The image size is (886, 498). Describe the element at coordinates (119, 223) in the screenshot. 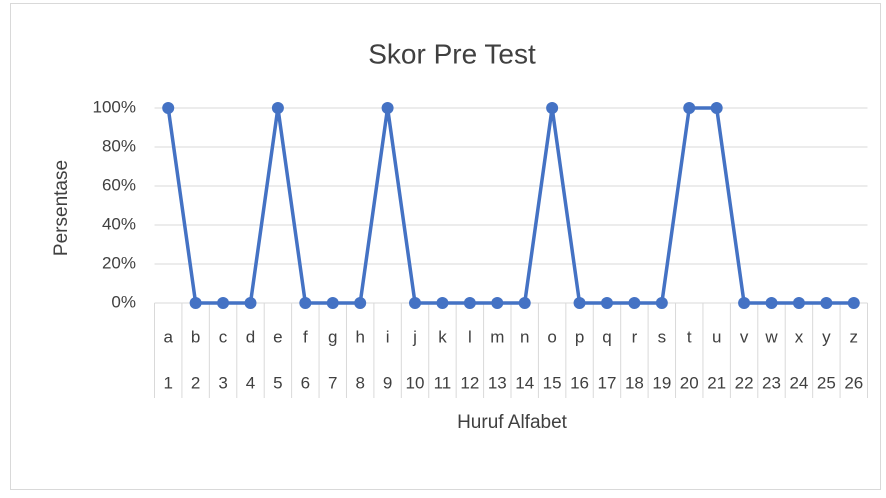

I see `y-tick-label: 40%` at that location.